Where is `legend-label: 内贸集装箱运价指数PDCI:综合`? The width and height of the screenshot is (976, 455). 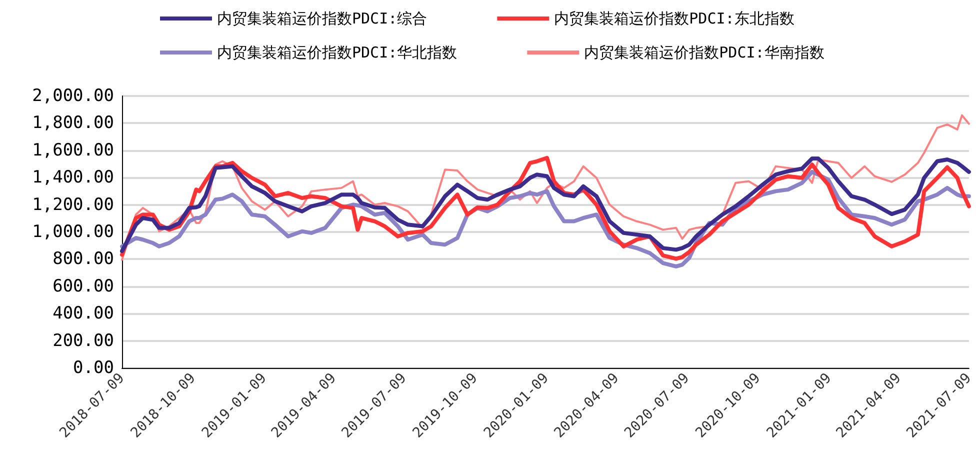 legend-label: 内贸集装箱运价指数PDCI:综合 is located at coordinates (322, 19).